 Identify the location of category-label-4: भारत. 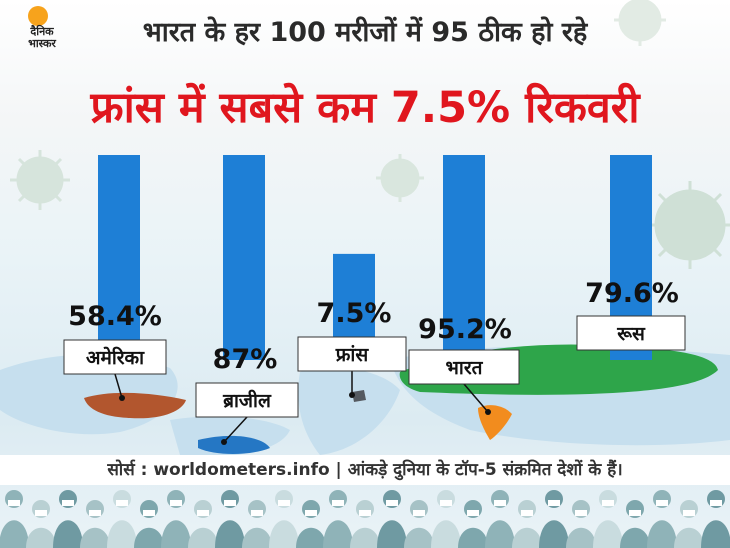
(465, 368).